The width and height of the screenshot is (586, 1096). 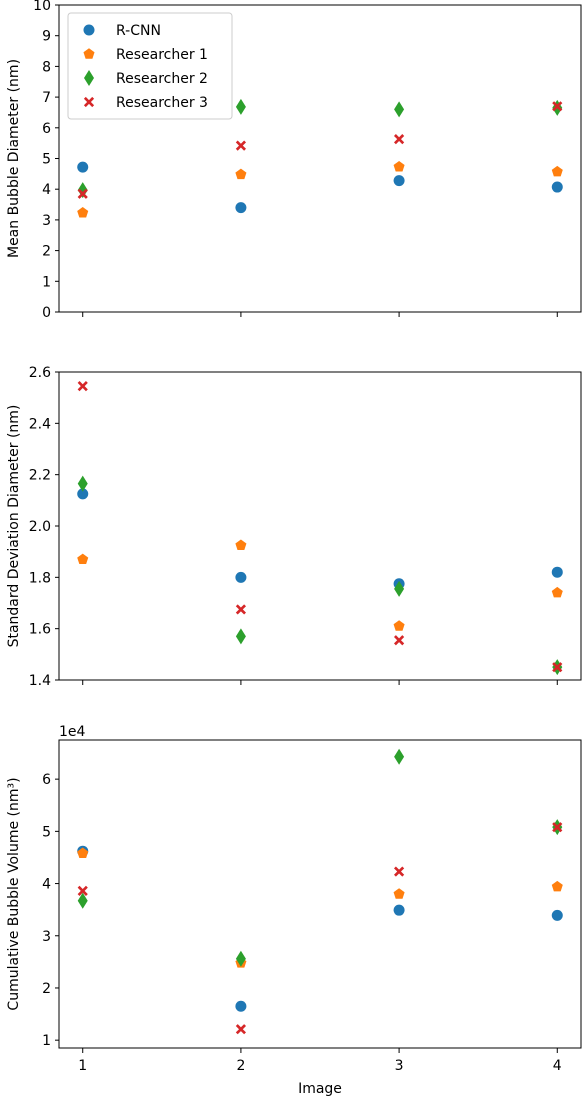 What do you see at coordinates (14, 526) in the screenshot?
I see `y-axis-label: Standard Deviation Diameter (nm)` at bounding box center [14, 526].